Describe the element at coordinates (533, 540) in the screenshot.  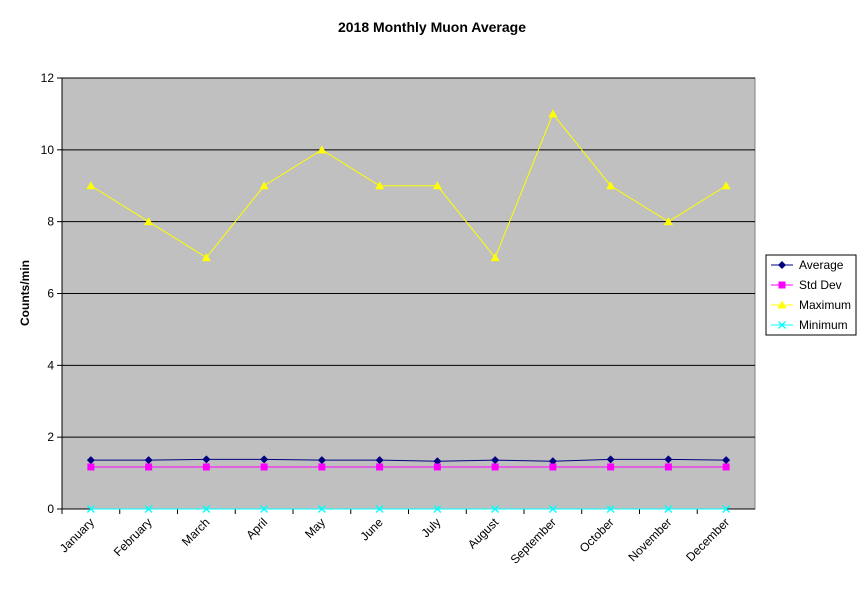
I see `x-tick-label: September` at that location.